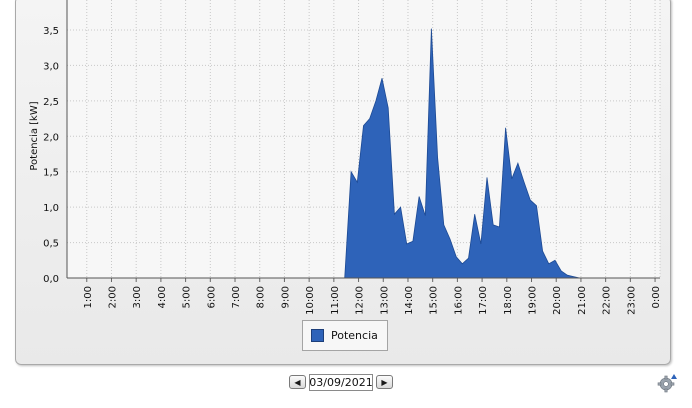  What do you see at coordinates (434, 300) in the screenshot?
I see `x-tick-label: 15:00` at bounding box center [434, 300].